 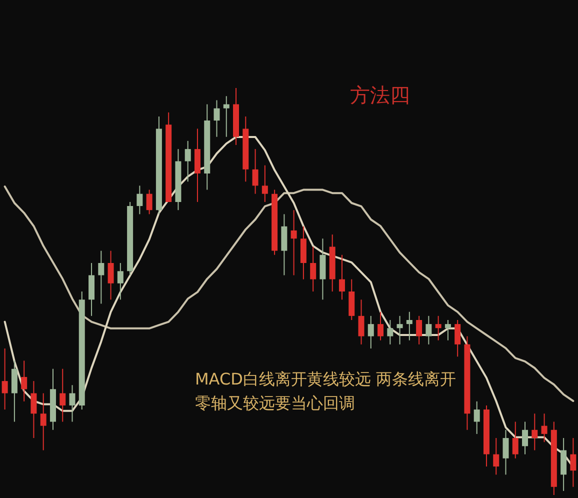 What do you see at coordinates (380, 95) in the screenshot?
I see `chart-title: 方法四` at bounding box center [380, 95].